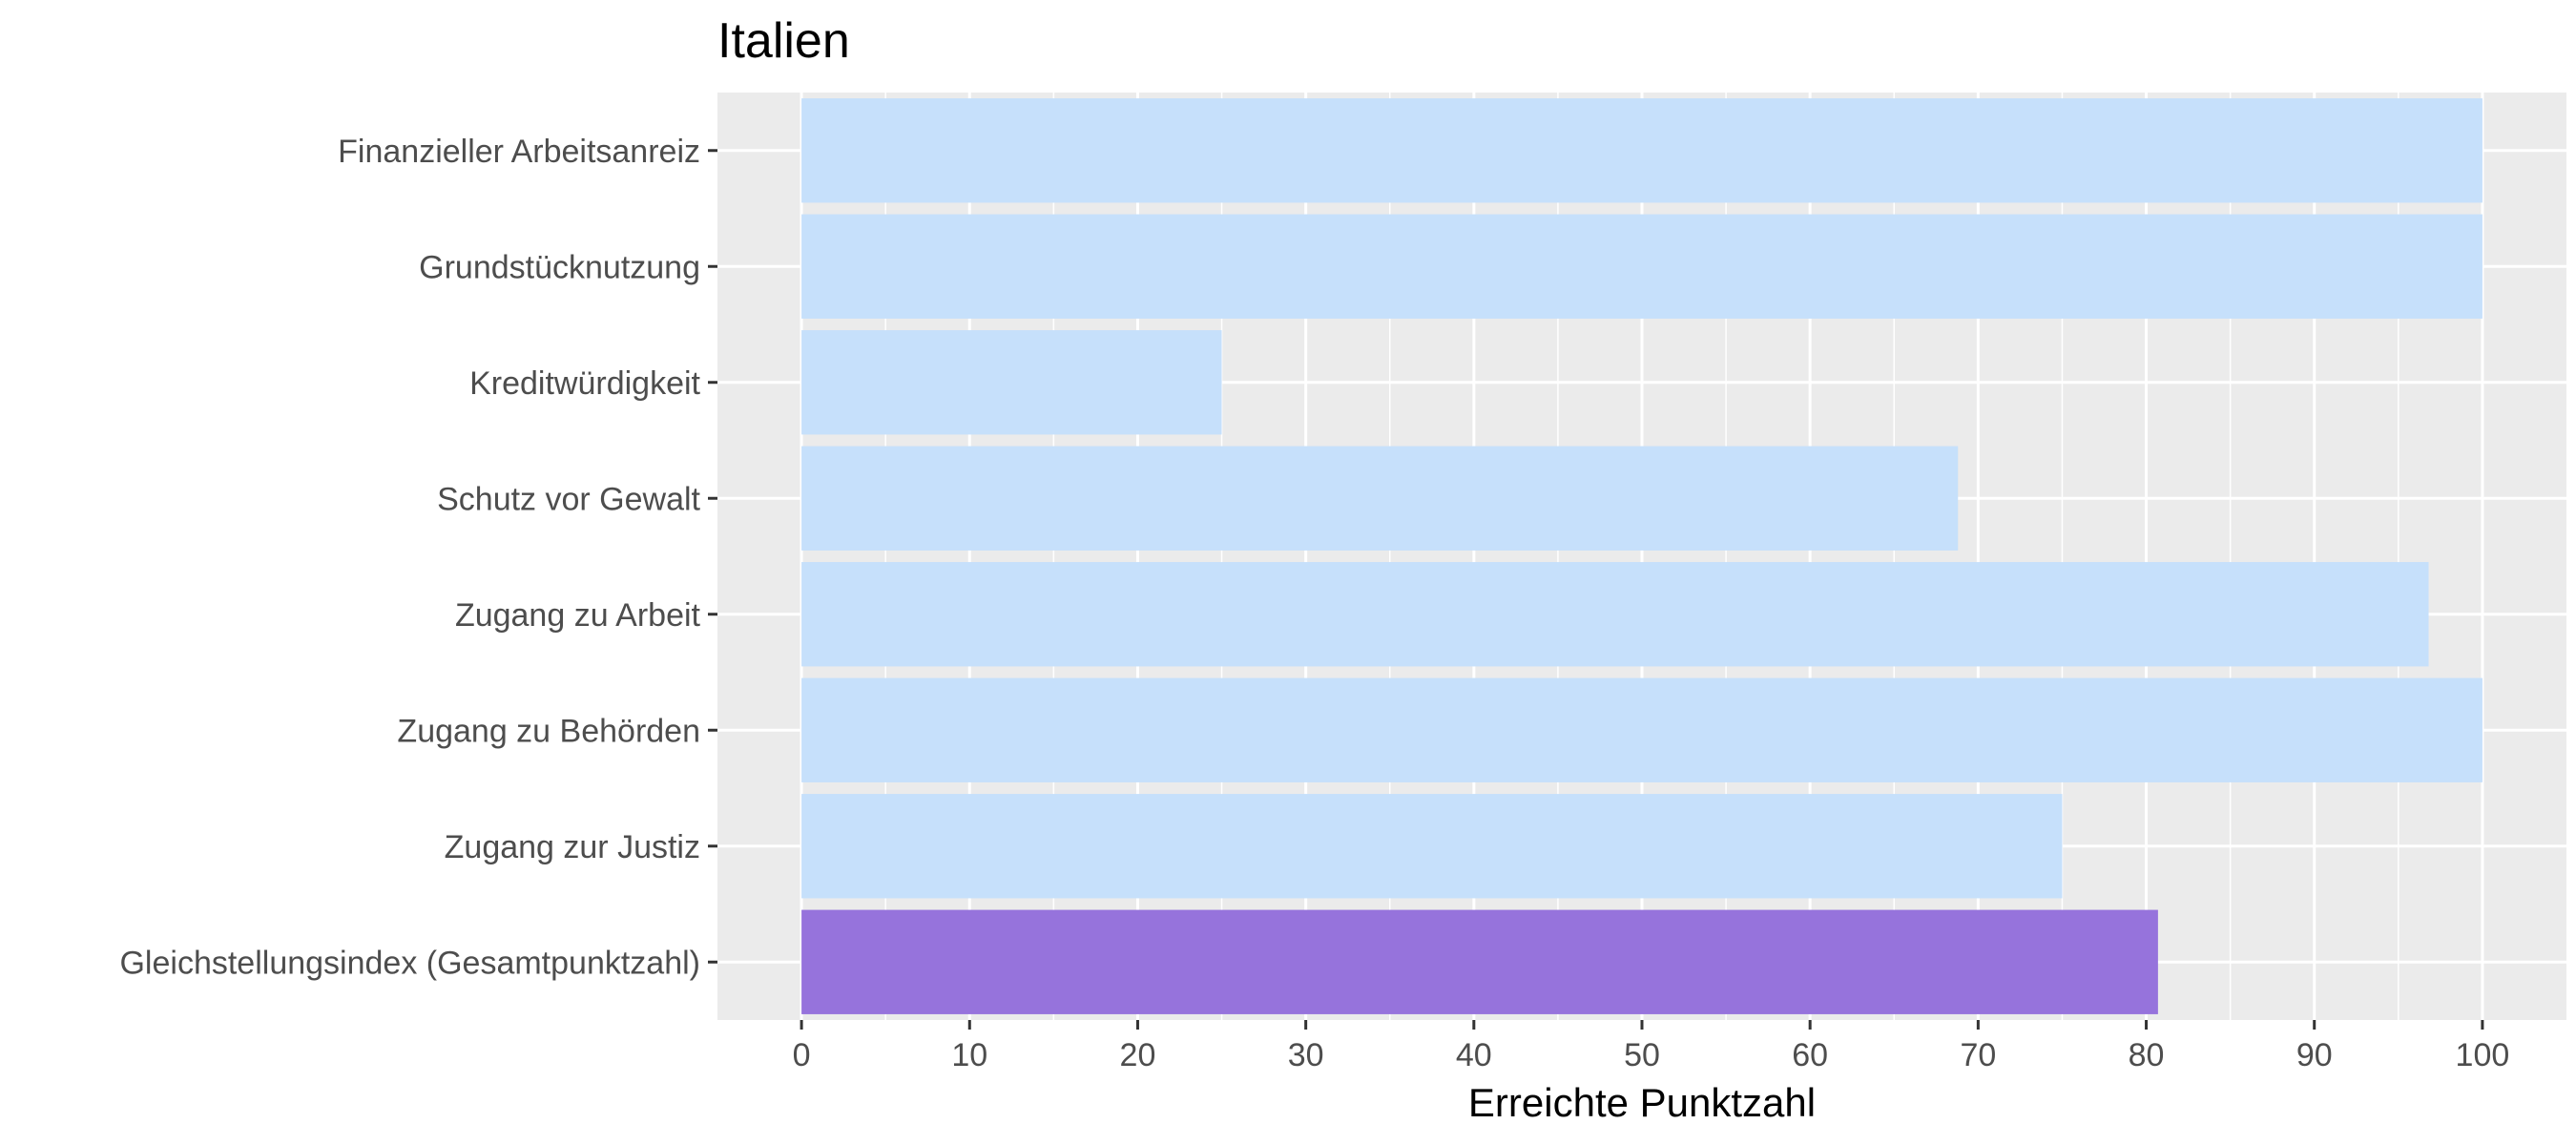 This screenshot has width=2576, height=1145. I want to click on y-tick-label: Gleichstellungsindex (Gesamtpunktzahl), so click(409, 963).